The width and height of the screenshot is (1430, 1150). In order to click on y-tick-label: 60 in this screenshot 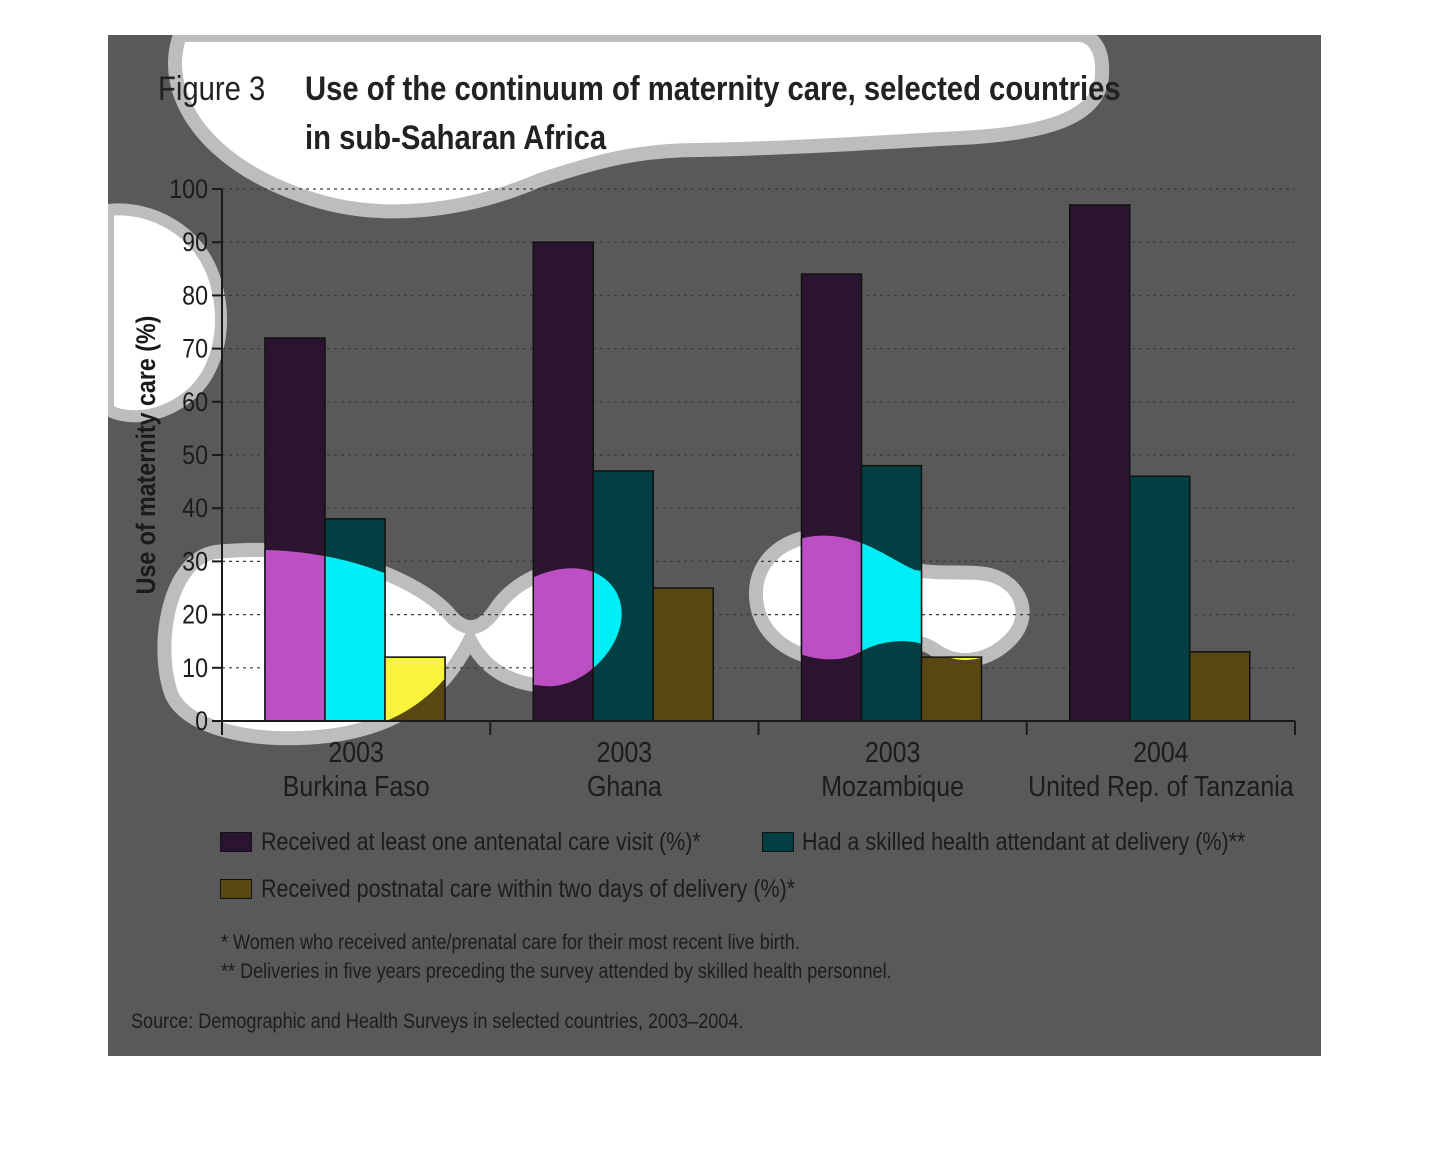, I will do `click(195, 402)`.